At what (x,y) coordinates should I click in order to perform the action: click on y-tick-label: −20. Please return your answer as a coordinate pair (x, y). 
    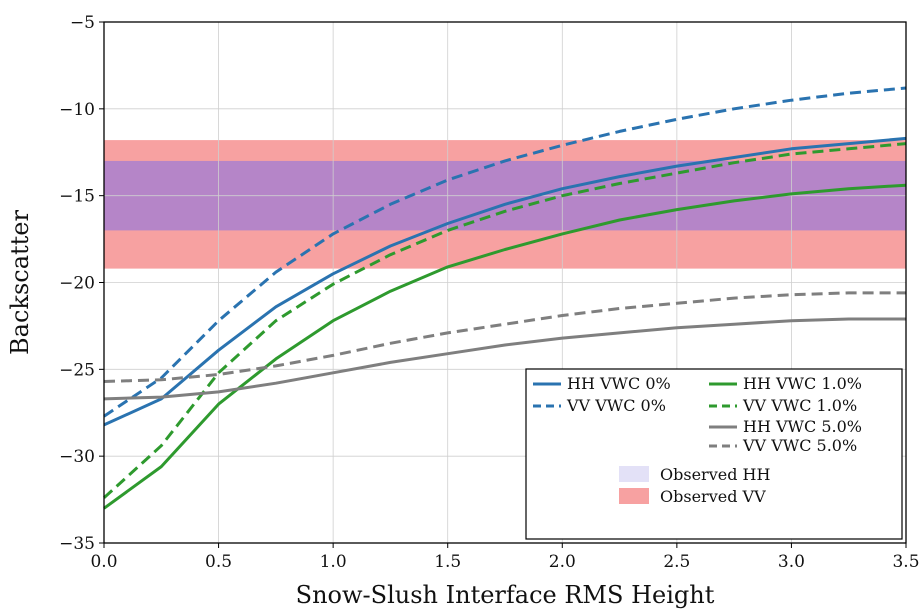
    Looking at the image, I should click on (77, 284).